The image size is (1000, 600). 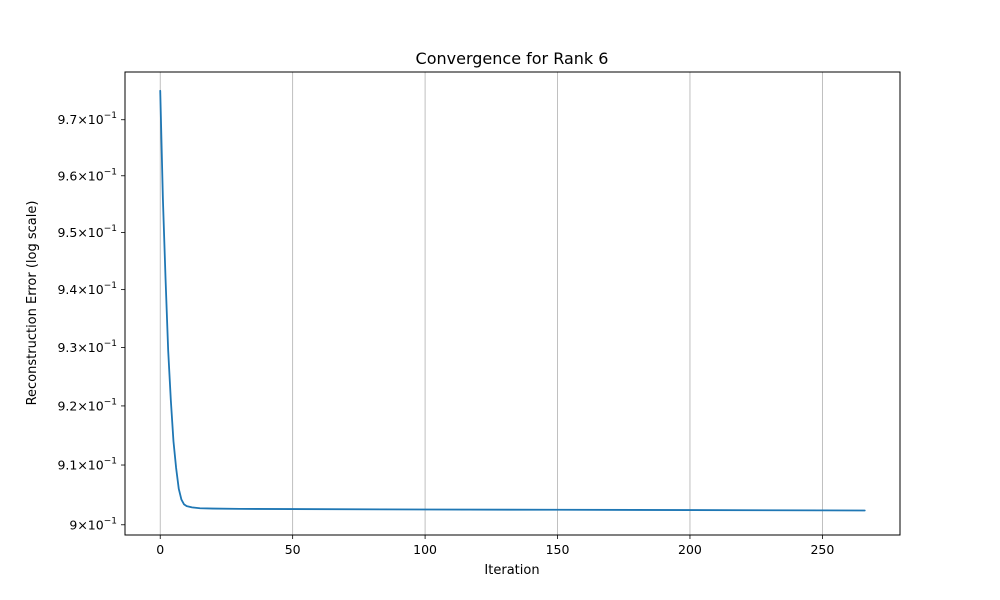 What do you see at coordinates (93, 524) in the screenshot?
I see `y-tick-label: 9×10⁻¹` at bounding box center [93, 524].